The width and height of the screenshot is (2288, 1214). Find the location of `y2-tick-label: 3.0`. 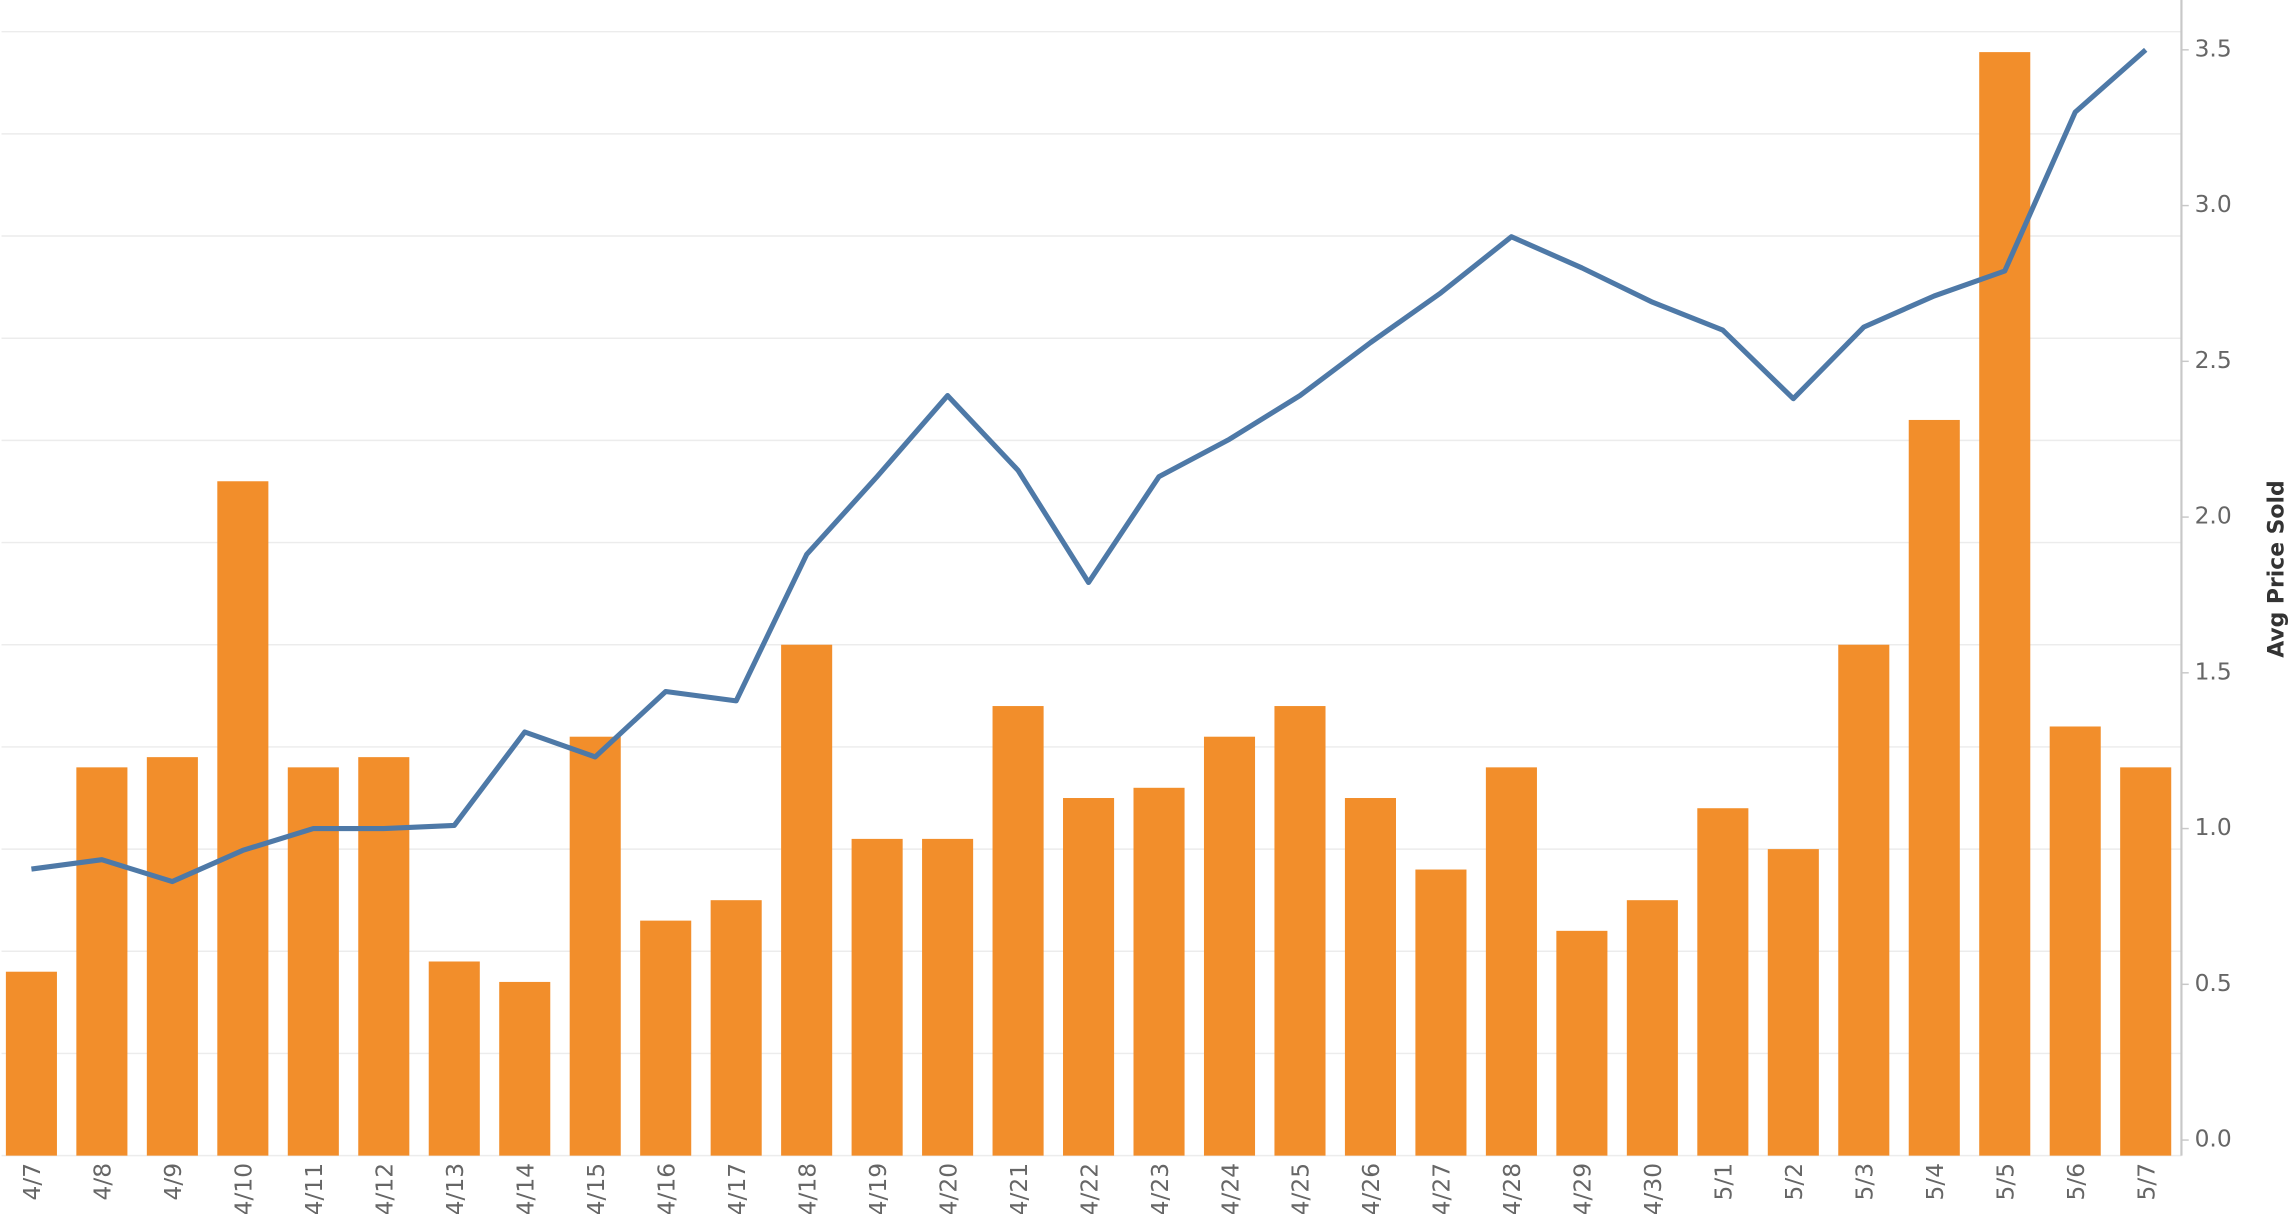

y2-tick-label: 3.0 is located at coordinates (2213, 204).